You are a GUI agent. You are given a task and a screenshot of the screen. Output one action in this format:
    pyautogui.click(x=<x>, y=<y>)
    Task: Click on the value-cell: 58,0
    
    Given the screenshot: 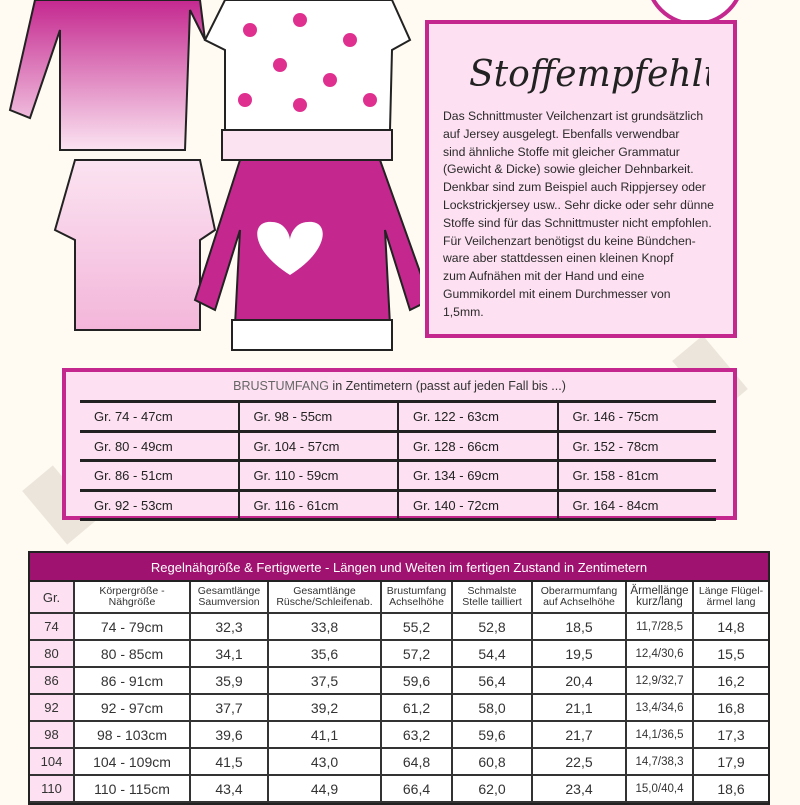 What is the action you would take?
    pyautogui.click(x=493, y=707)
    